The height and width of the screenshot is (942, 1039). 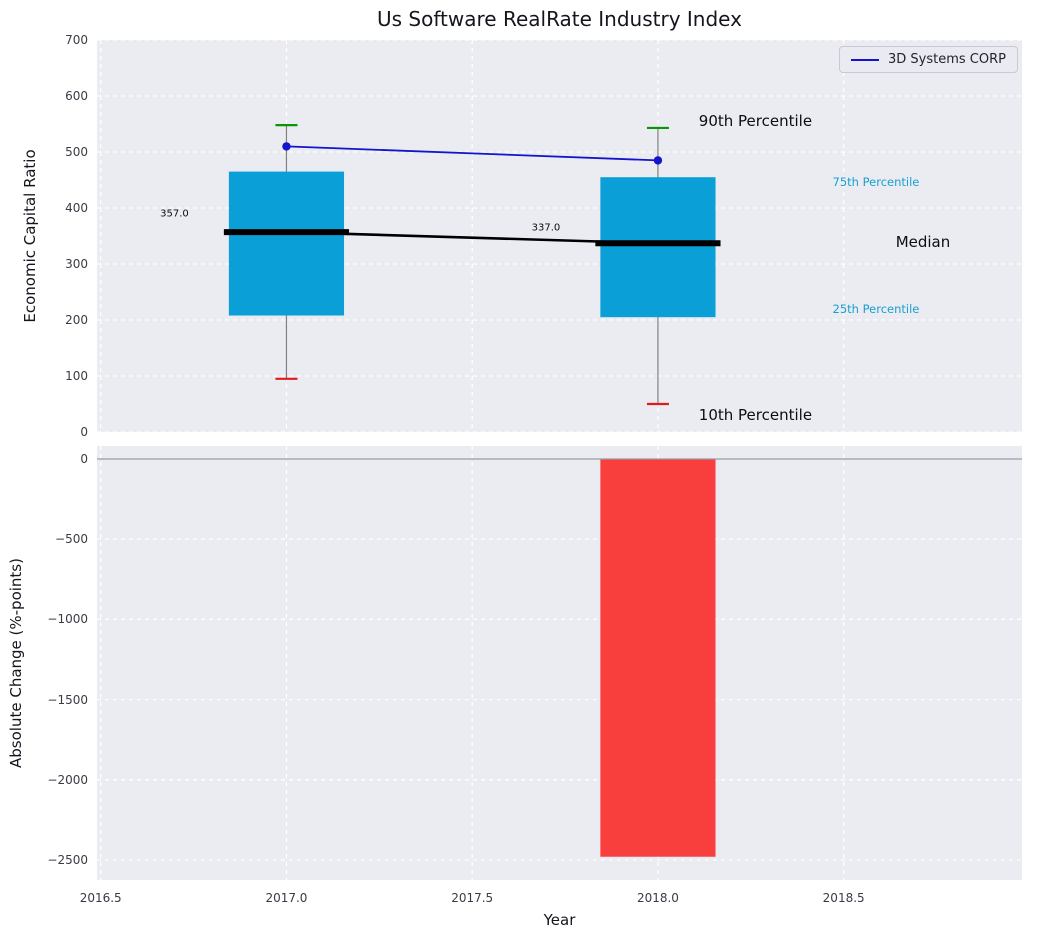 What do you see at coordinates (755, 415) in the screenshot?
I see `percentile-annotation: 10th Percentile` at bounding box center [755, 415].